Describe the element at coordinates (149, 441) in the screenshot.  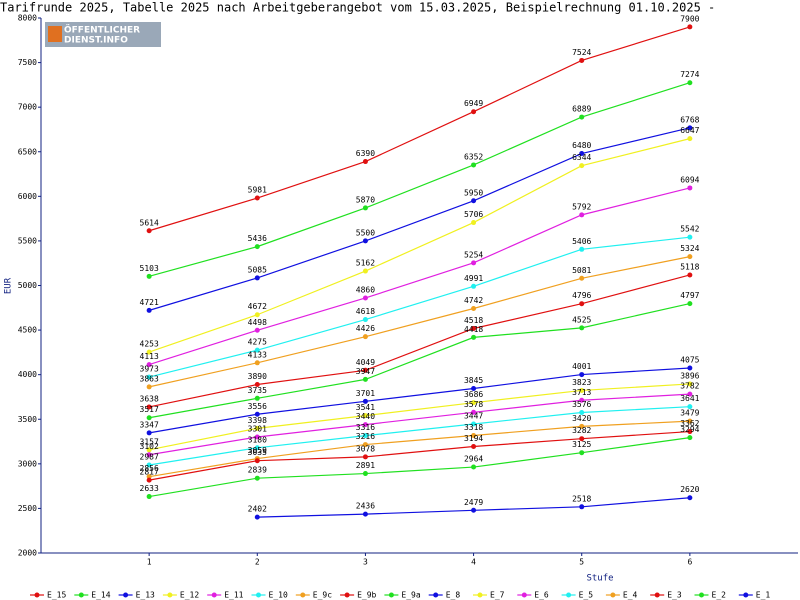
I see `data-label: 3157` at that location.